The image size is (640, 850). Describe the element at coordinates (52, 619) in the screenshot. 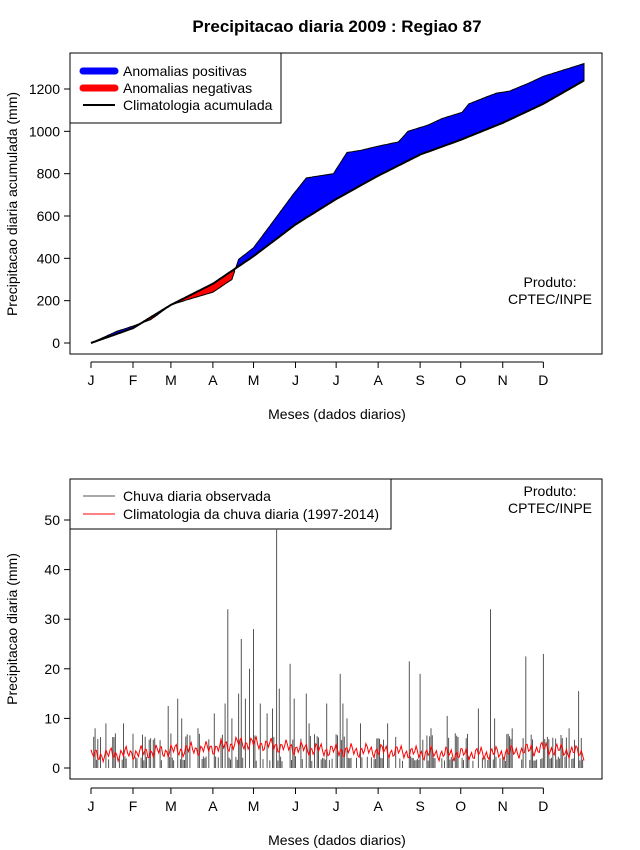

I see `y-tick-label: 30` at that location.